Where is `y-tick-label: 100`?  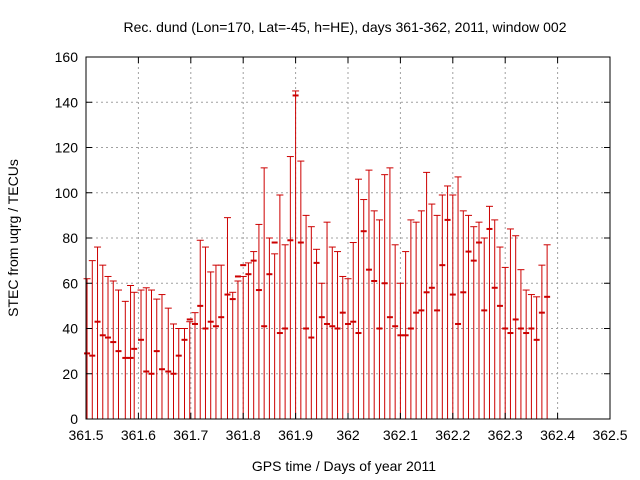 y-tick-label: 100 is located at coordinates (67, 193).